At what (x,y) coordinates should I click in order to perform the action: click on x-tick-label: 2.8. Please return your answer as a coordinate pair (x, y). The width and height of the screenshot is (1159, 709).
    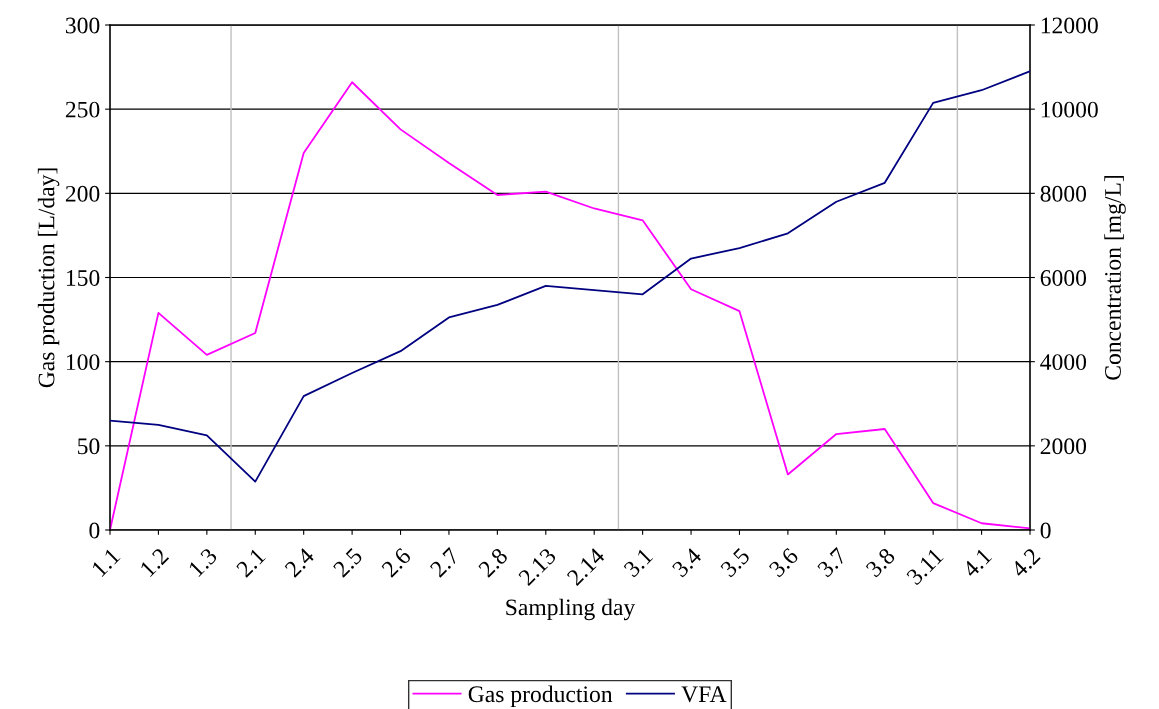
    Looking at the image, I should click on (493, 562).